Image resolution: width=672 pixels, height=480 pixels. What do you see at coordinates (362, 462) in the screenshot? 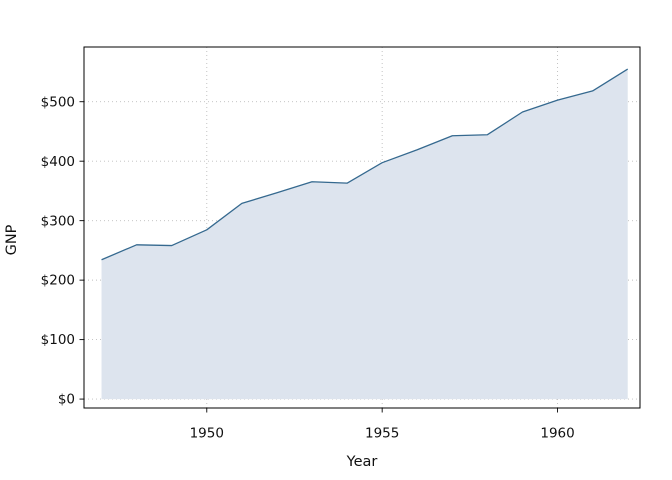
I see `x-axis-label: Year` at bounding box center [362, 462].